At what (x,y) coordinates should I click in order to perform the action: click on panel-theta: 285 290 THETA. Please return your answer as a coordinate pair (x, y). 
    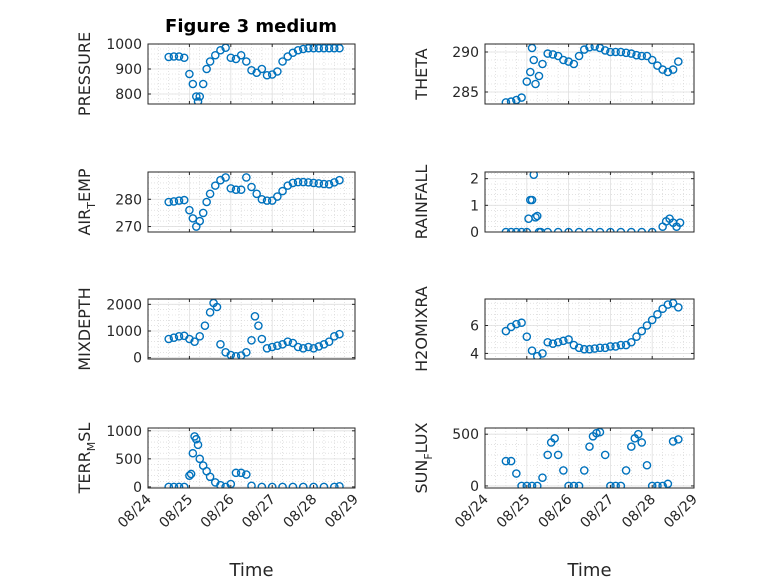
    Looking at the image, I should click on (553, 74).